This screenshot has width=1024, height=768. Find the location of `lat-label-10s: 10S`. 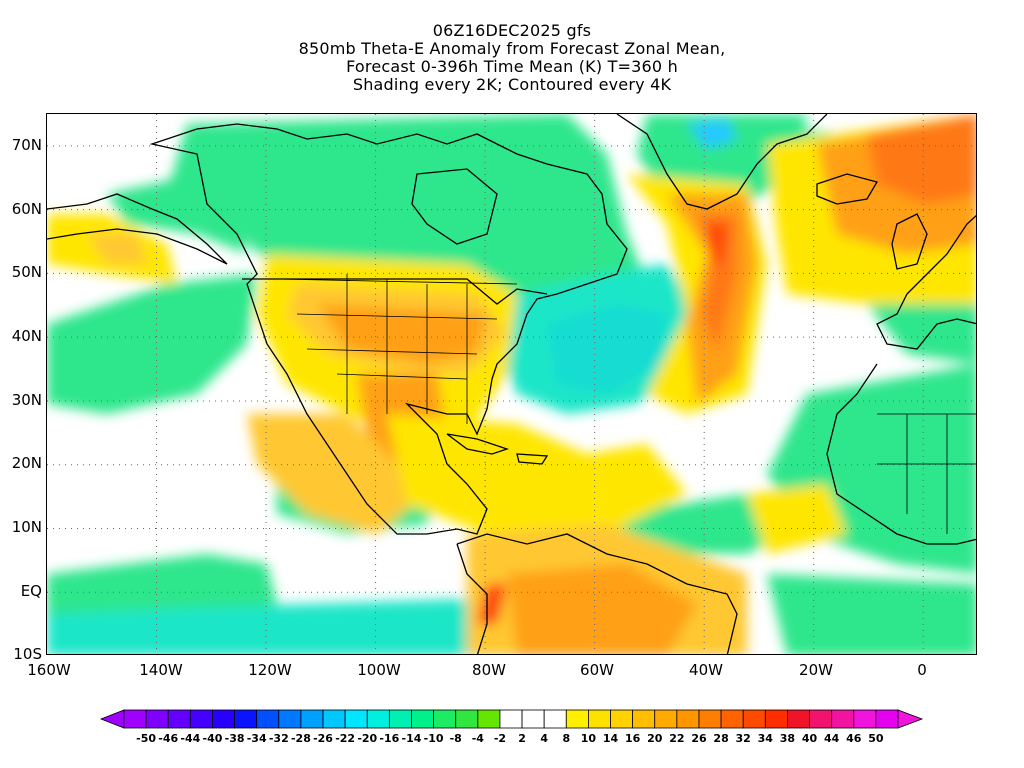

lat-label-10s: 10S is located at coordinates (27, 654).